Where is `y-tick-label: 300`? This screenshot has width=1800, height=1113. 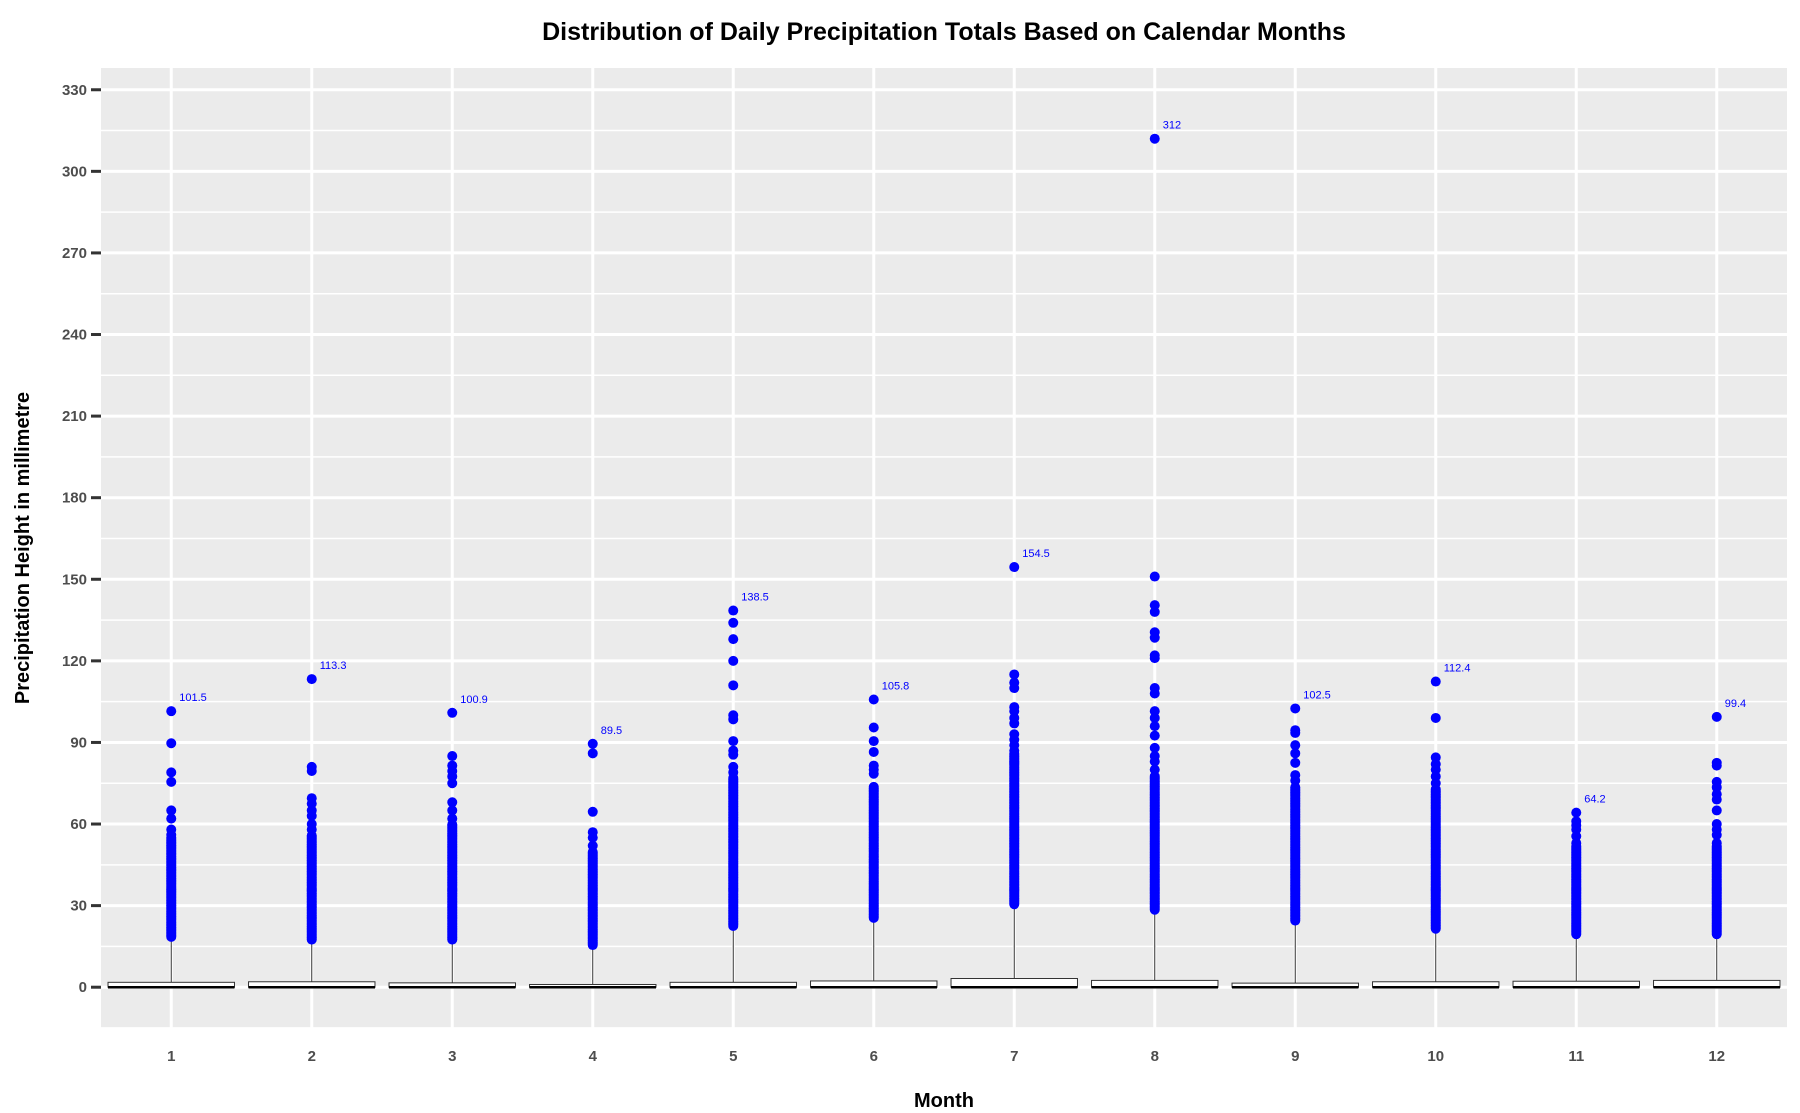 y-tick-label: 300 is located at coordinates (74, 171).